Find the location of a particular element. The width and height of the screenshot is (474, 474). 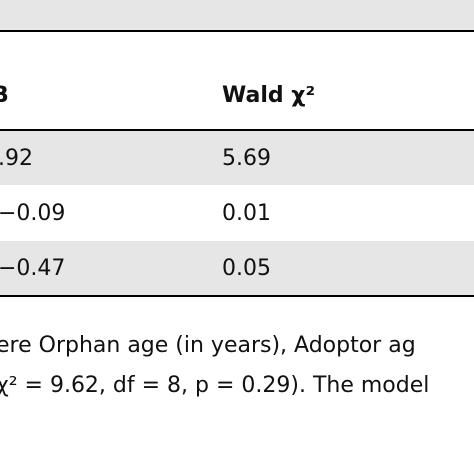

cell: 5.69 is located at coordinates (246, 158).